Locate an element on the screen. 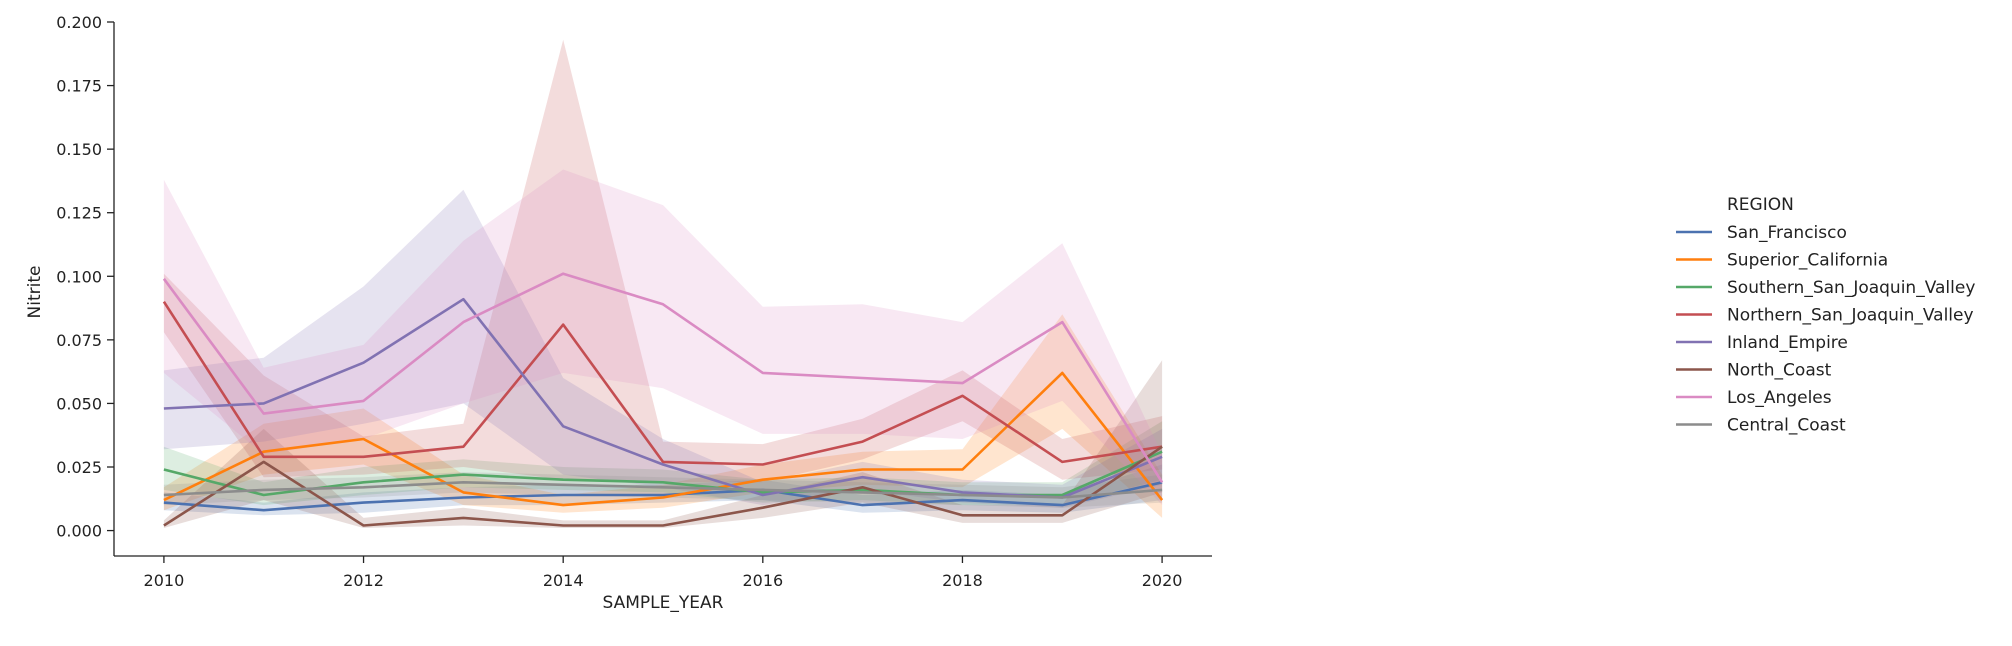 The width and height of the screenshot is (2012, 646). y-tick-label: 0.175 is located at coordinates (79, 86).